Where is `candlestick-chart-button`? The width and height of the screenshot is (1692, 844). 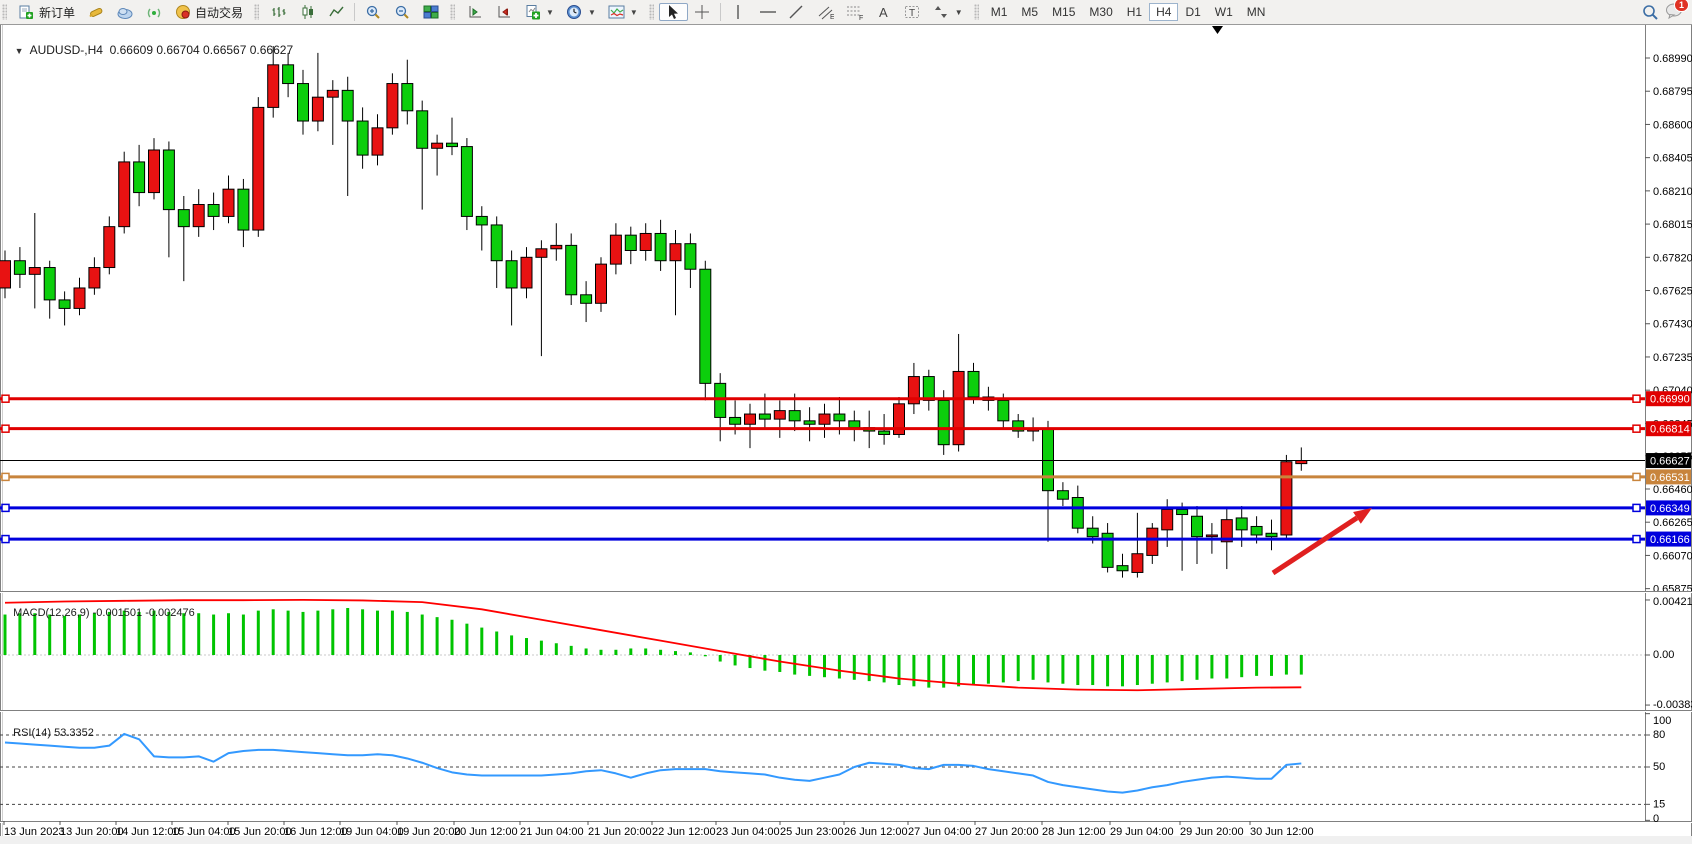 candlestick-chart-button is located at coordinates (307, 12).